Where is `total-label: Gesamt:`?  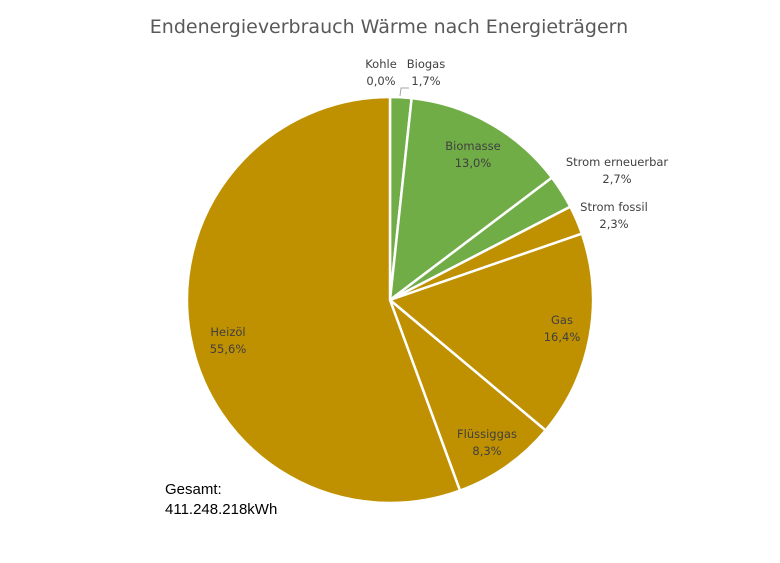 total-label: Gesamt: is located at coordinates (193, 489).